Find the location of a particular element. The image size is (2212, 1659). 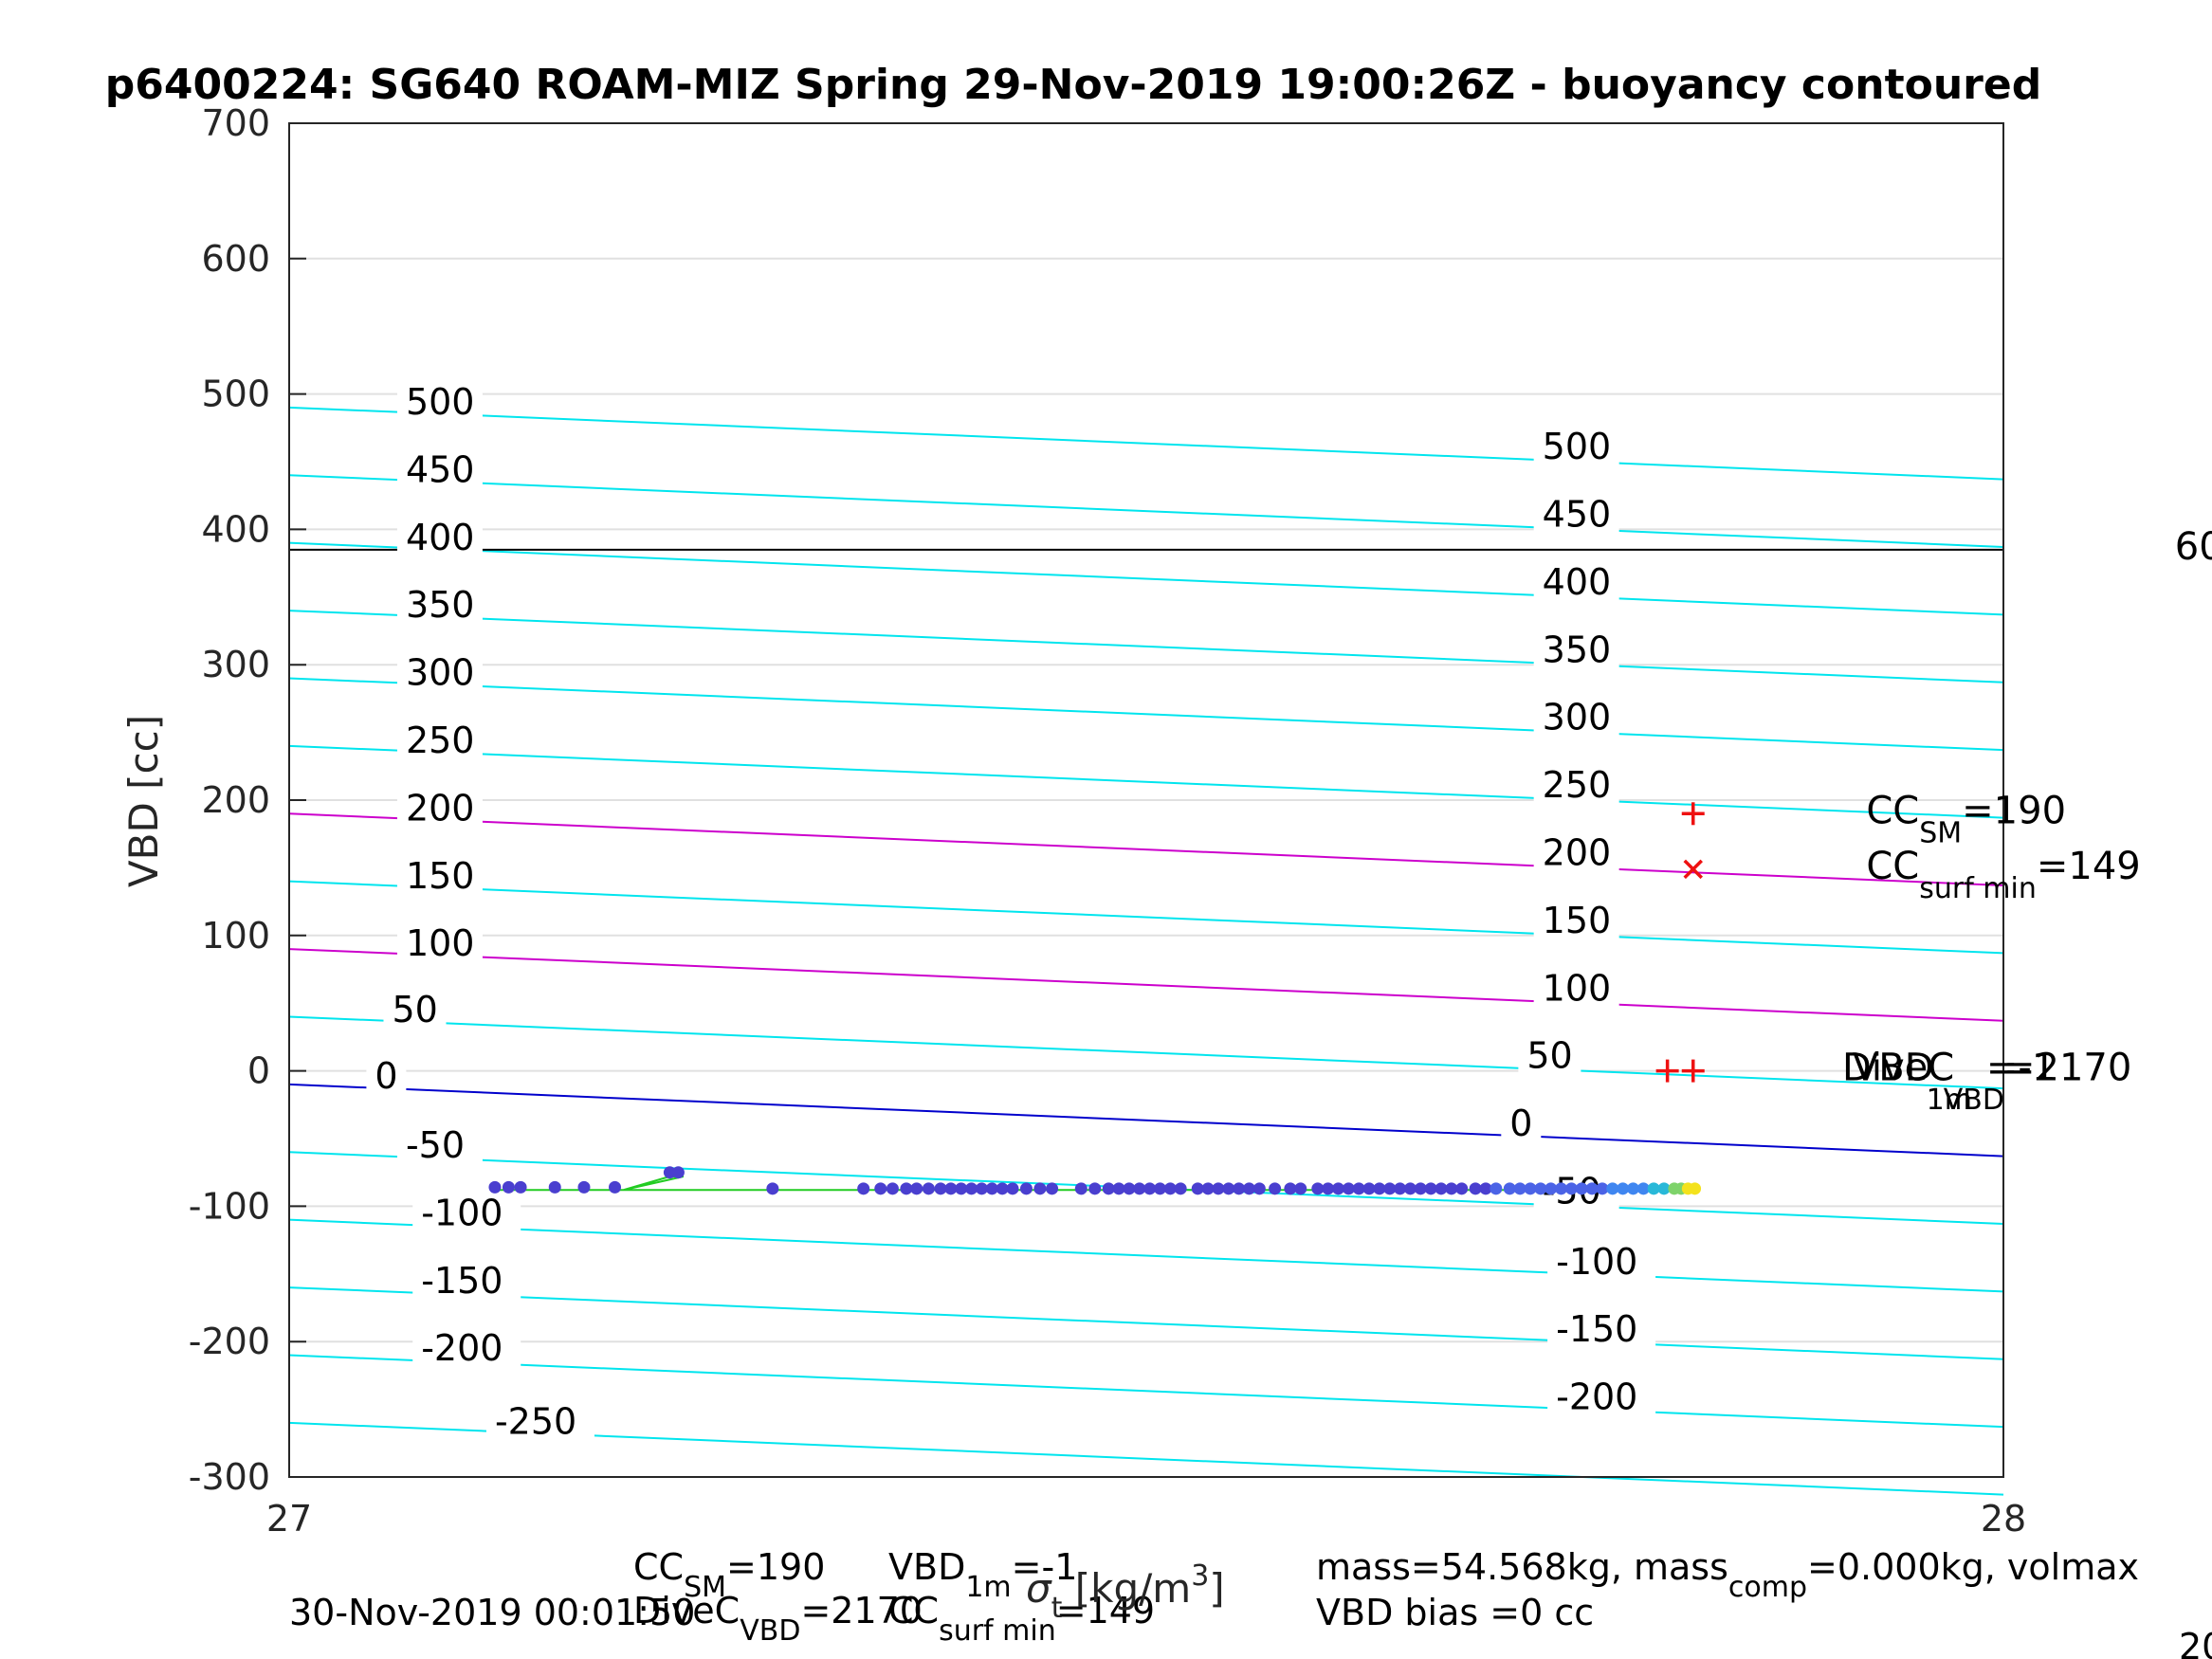

y-tick-label: 500 is located at coordinates (235, 394).